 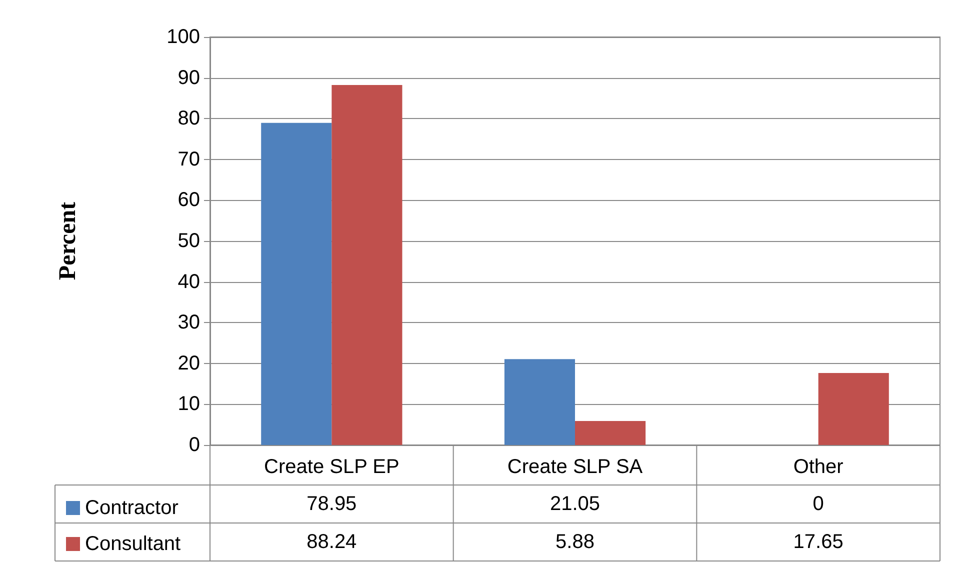 What do you see at coordinates (189, 241) in the screenshot?
I see `y-tick-label: 50` at bounding box center [189, 241].